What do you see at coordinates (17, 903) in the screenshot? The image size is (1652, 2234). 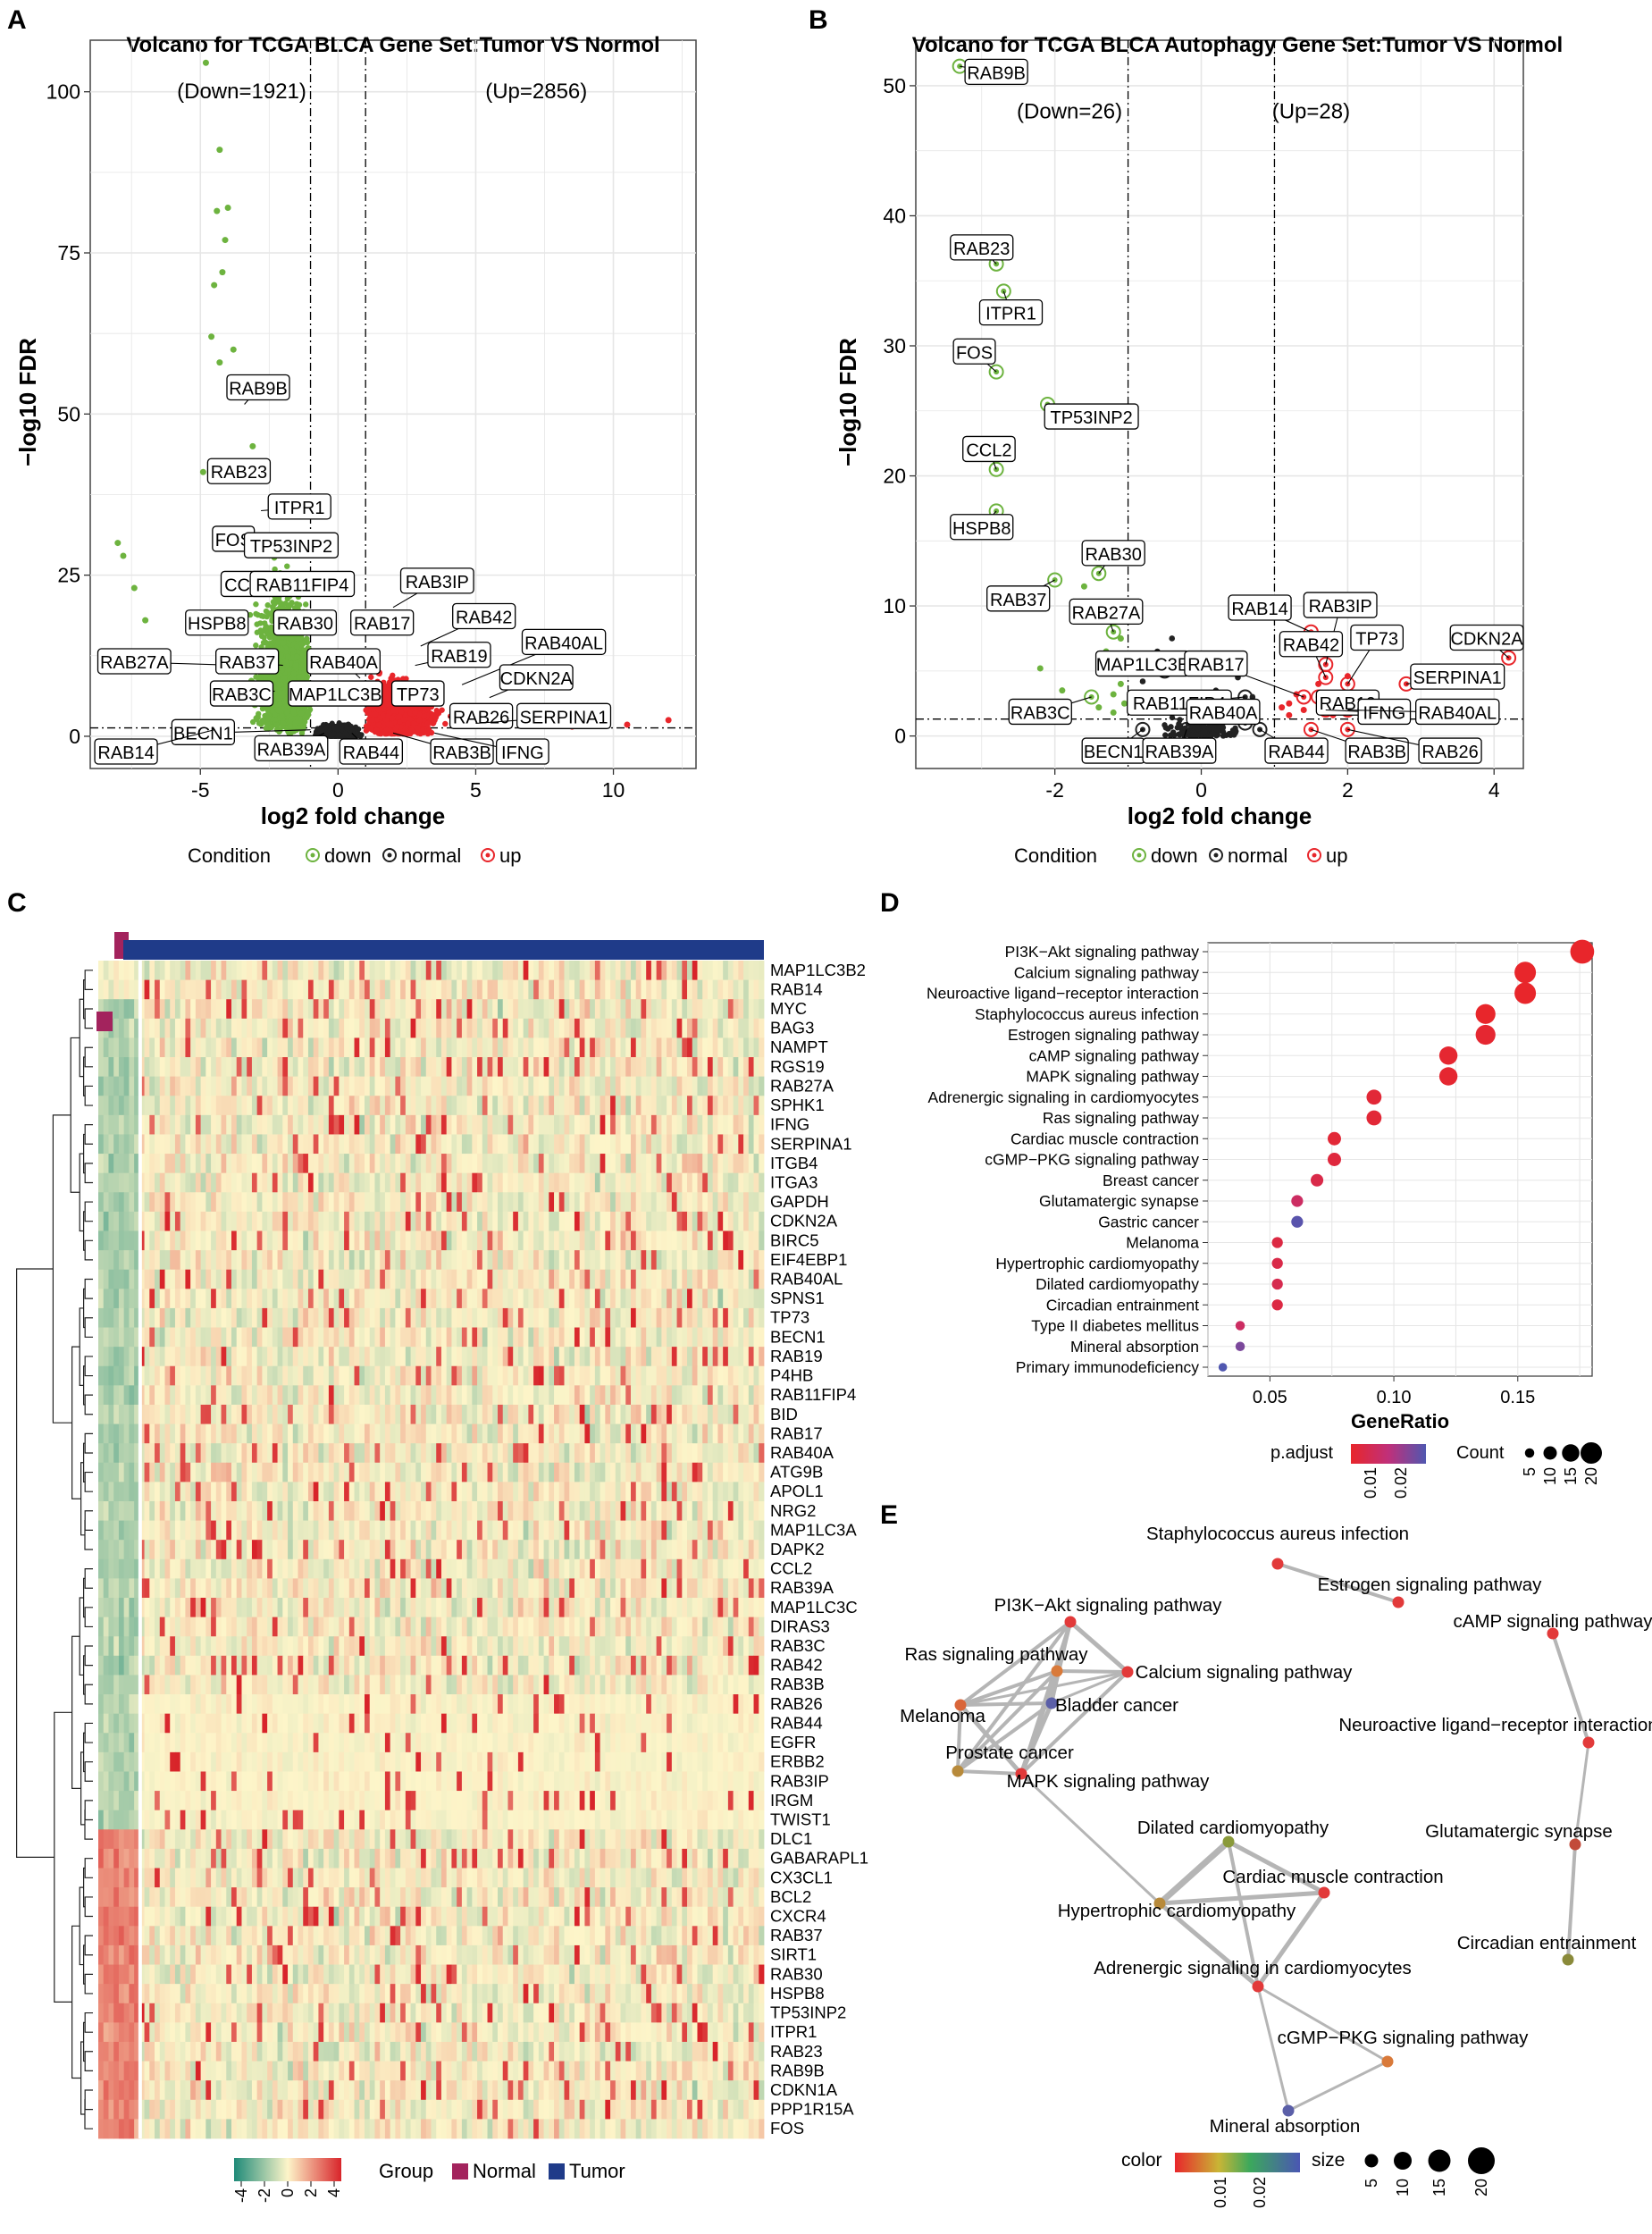 I see `panel-letter-c: C` at bounding box center [17, 903].